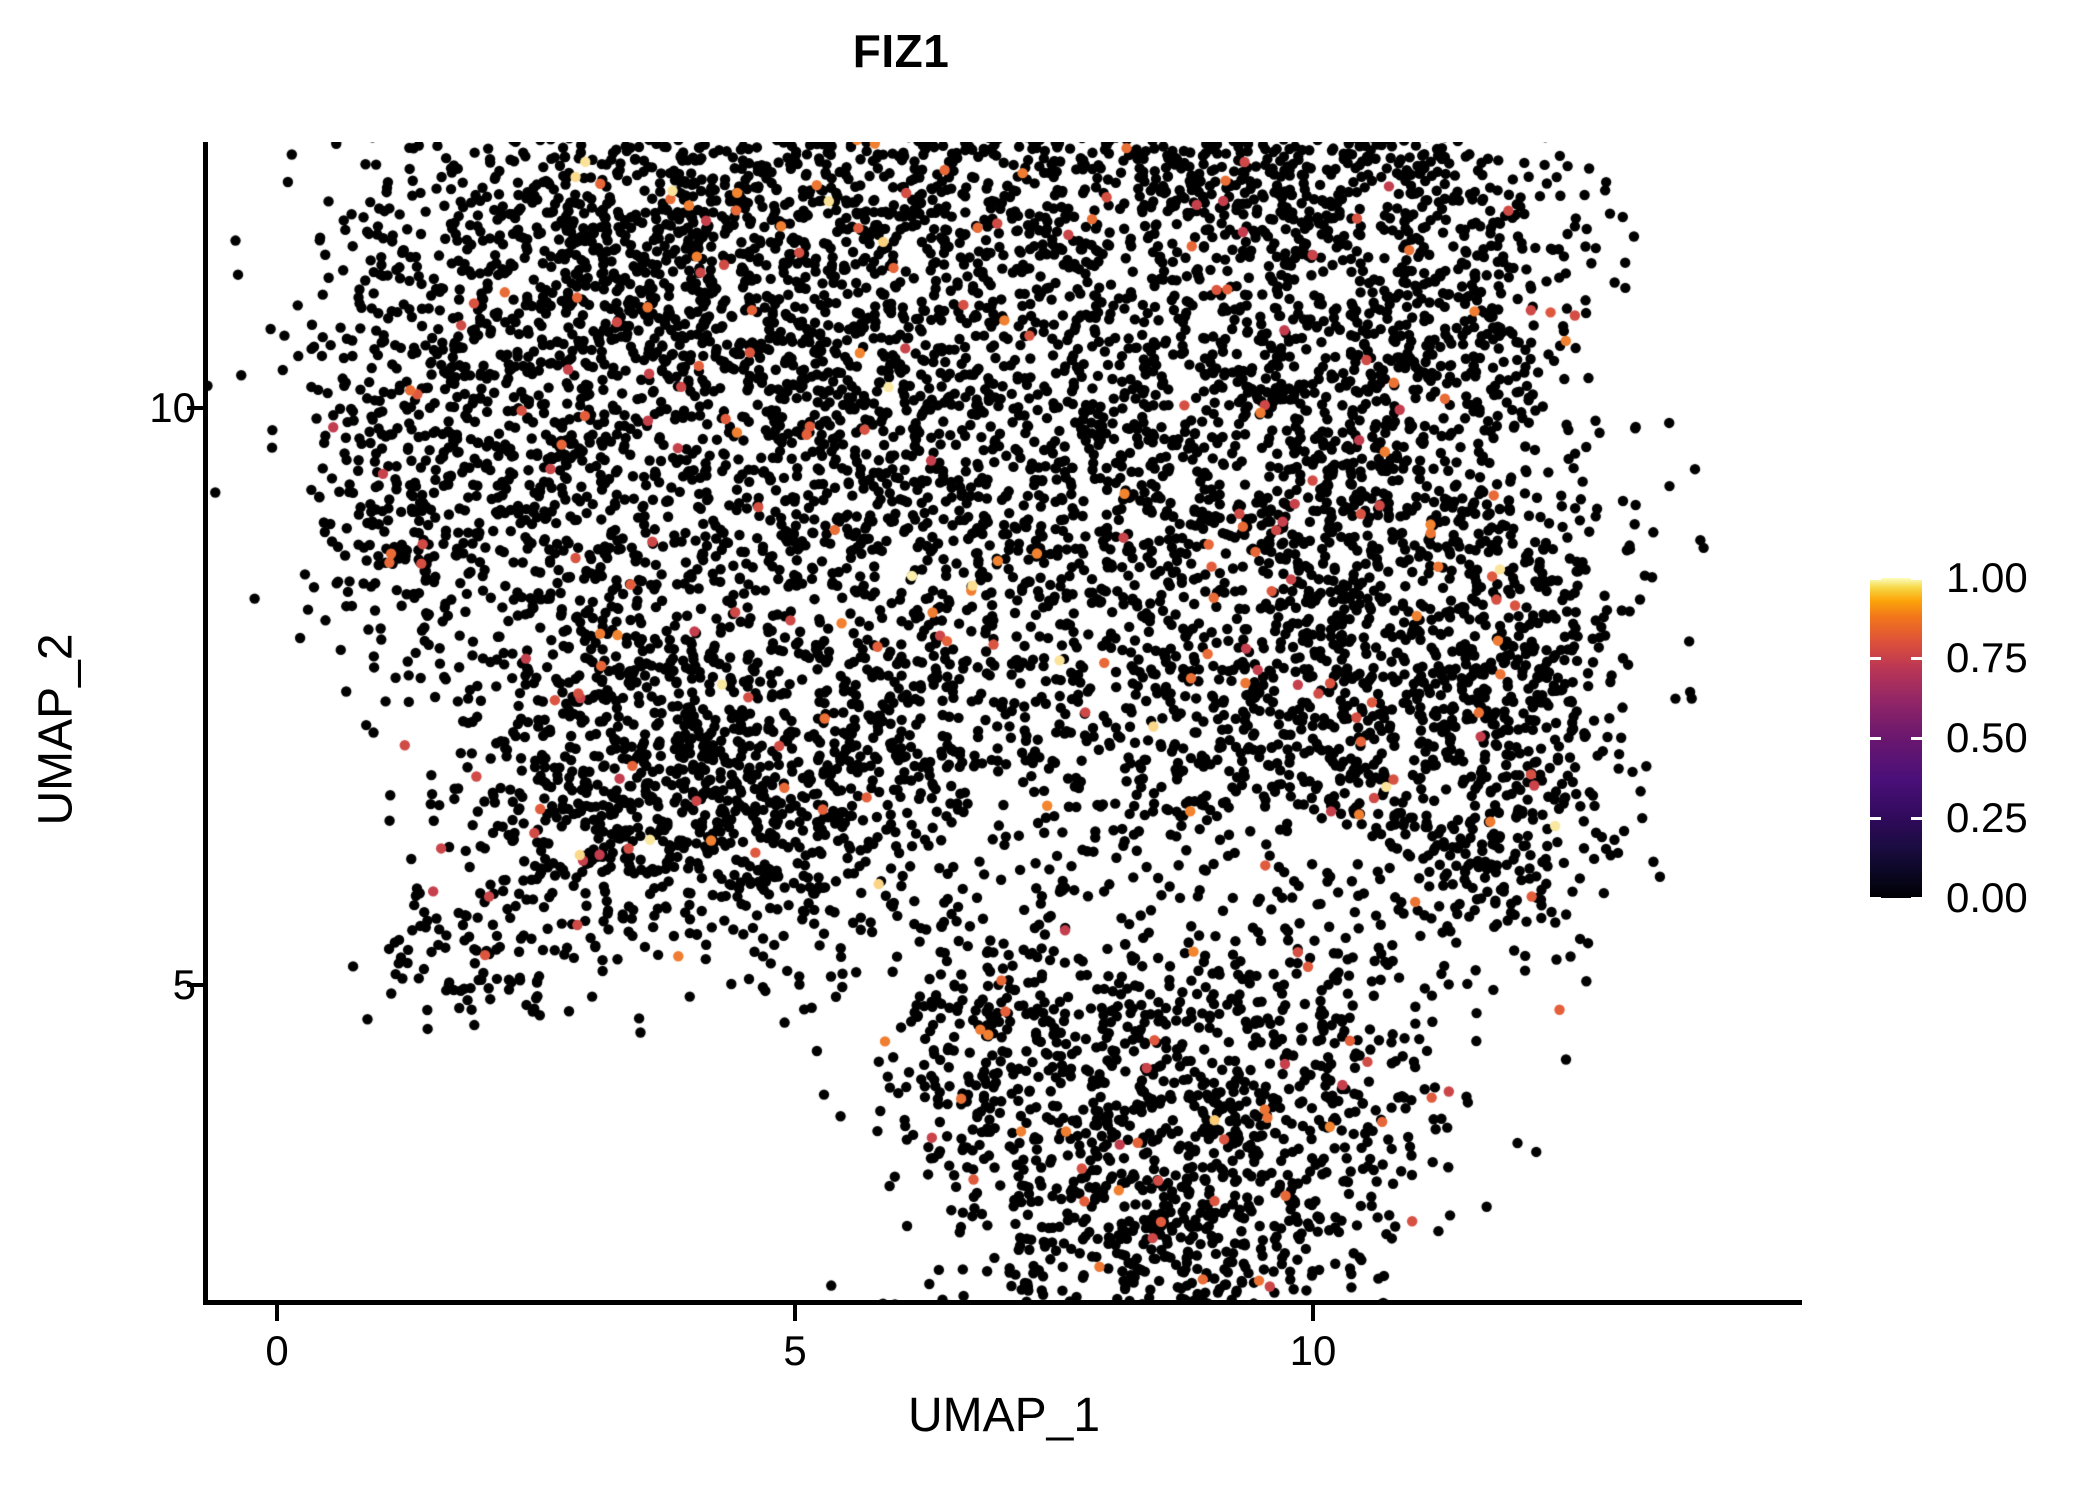 The height and width of the screenshot is (1500, 2100). I want to click on x-tick-label: 5, so click(795, 1350).